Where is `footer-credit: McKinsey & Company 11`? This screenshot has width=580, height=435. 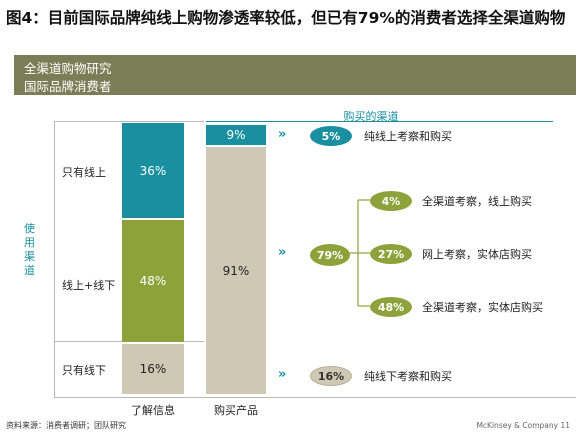
footer-credit: McKinsey & Company 11 is located at coordinates (523, 425).